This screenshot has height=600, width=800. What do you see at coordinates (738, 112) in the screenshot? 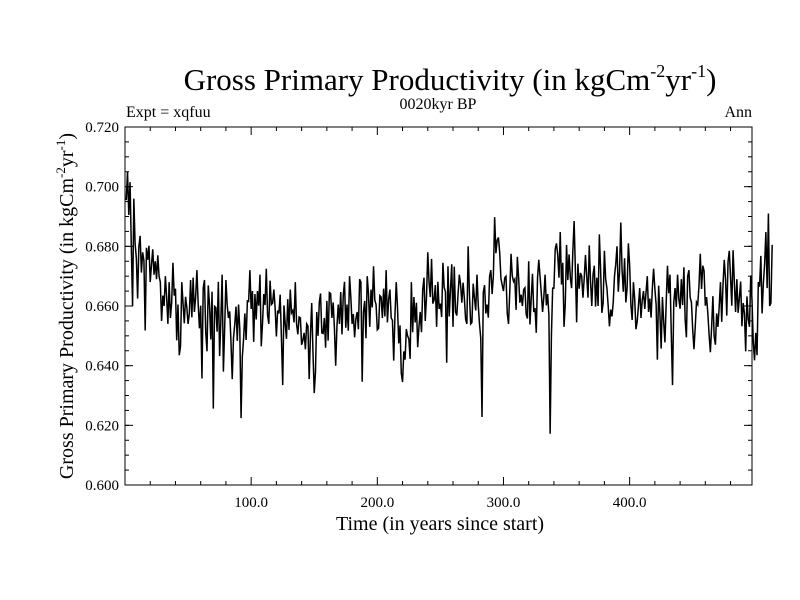
I see `season-label: Ann` at bounding box center [738, 112].